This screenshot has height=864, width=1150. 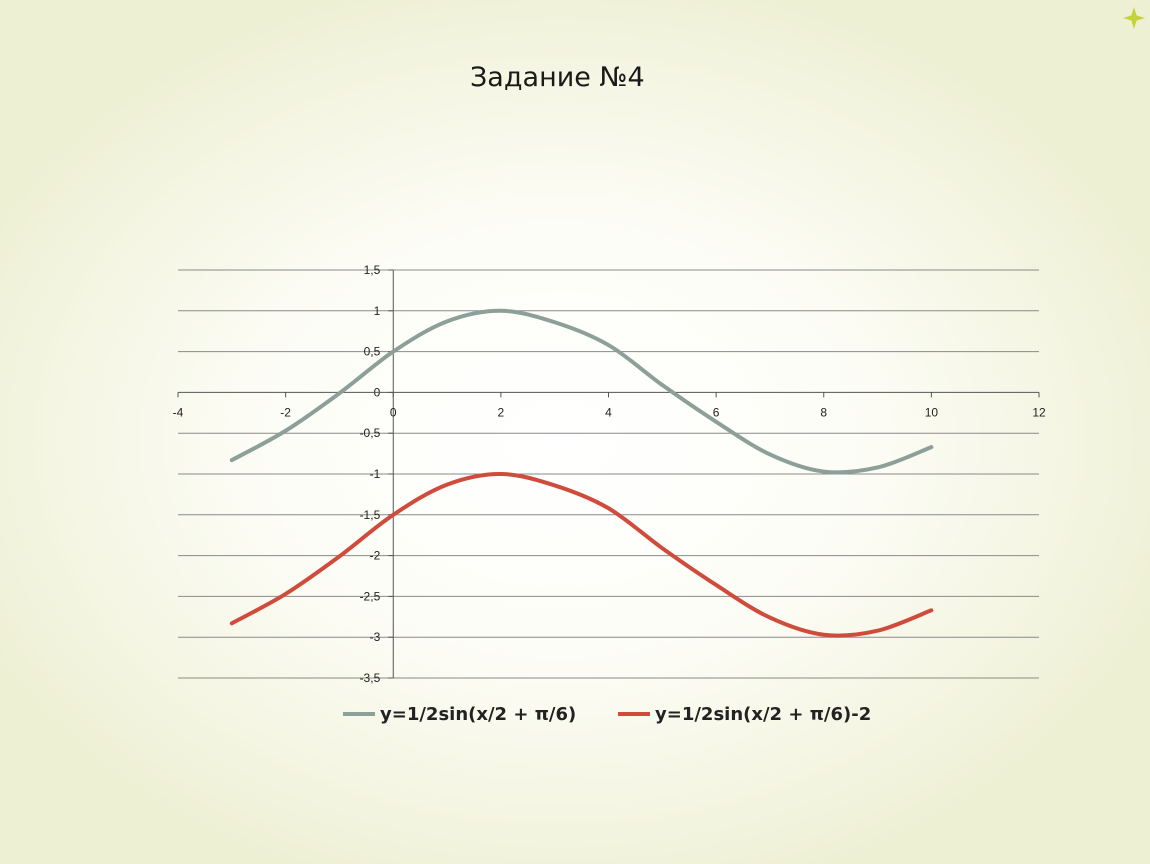 What do you see at coordinates (377, 311) in the screenshot?
I see `y-tick-label: 1` at bounding box center [377, 311].